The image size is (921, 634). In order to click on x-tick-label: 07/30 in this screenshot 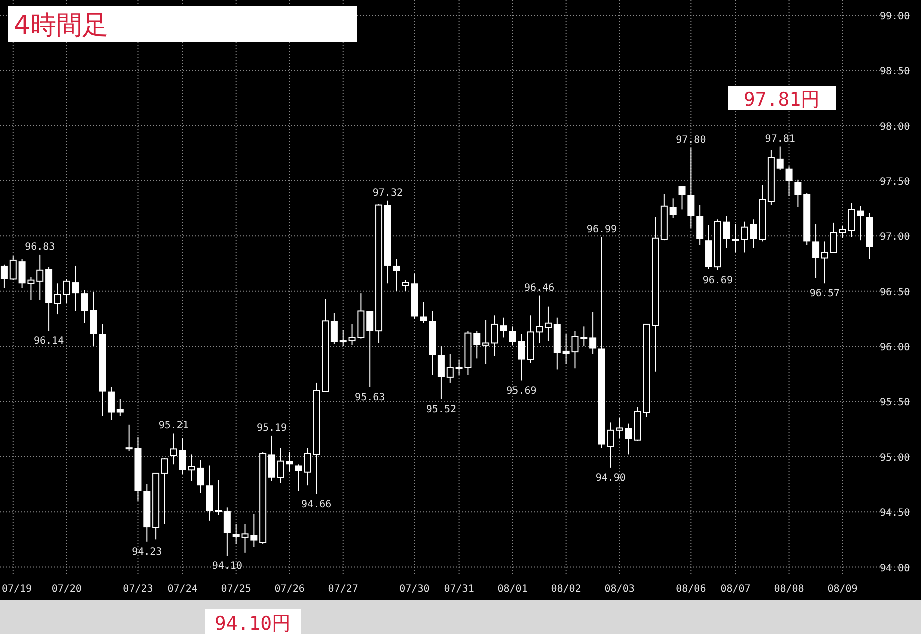, I will do `click(415, 589)`.